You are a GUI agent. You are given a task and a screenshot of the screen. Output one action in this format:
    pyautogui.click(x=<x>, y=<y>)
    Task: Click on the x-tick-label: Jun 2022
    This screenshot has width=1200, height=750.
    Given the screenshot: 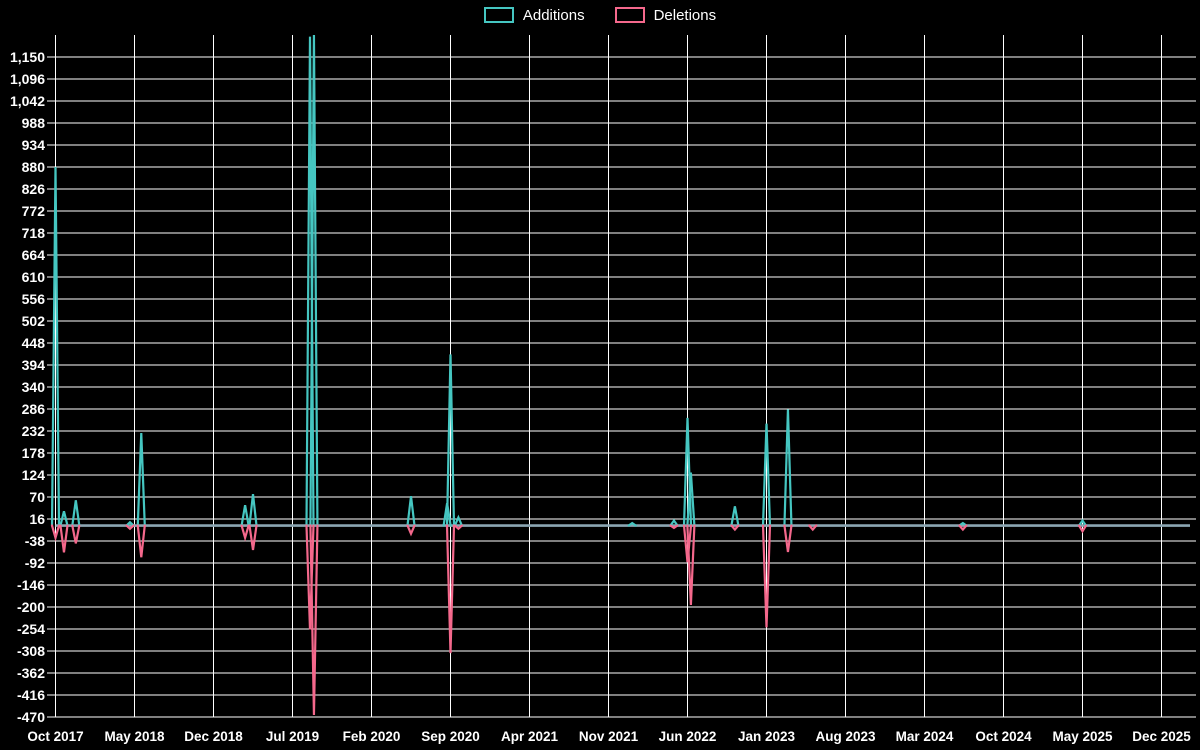 What is the action you would take?
    pyautogui.click(x=688, y=736)
    